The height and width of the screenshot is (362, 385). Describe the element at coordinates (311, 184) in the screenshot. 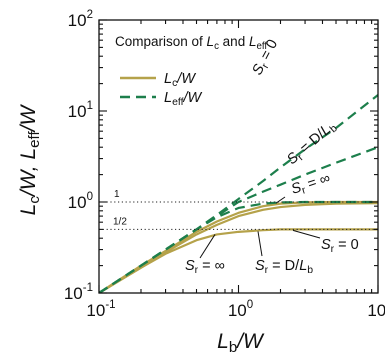

I see `annotation-srinf-dashed: Sr = ∞` at that location.